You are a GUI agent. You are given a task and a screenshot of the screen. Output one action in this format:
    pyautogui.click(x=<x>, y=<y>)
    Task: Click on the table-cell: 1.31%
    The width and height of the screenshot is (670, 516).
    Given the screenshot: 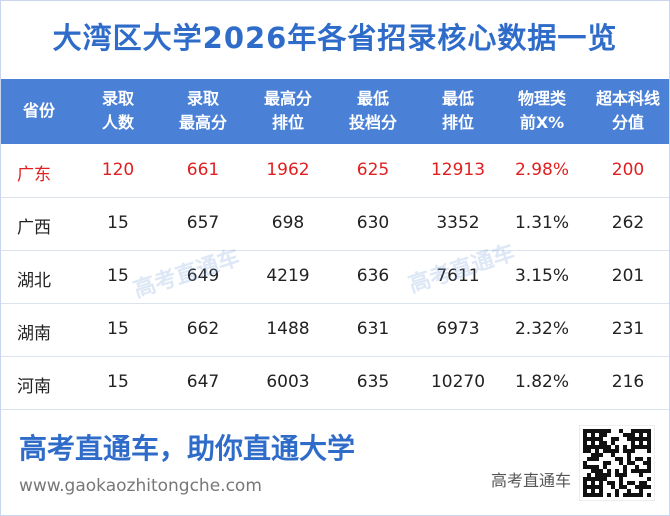 What is the action you would take?
    pyautogui.click(x=541, y=223)
    